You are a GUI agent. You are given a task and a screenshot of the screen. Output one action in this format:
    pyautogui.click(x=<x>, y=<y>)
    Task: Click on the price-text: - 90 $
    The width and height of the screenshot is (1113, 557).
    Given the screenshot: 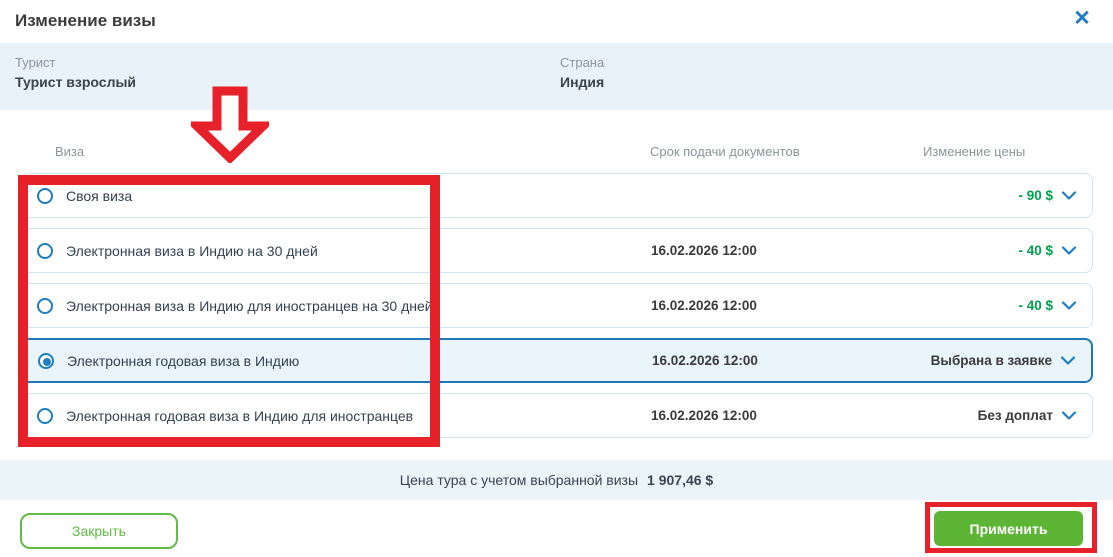 What is the action you would take?
    pyautogui.click(x=1035, y=195)
    